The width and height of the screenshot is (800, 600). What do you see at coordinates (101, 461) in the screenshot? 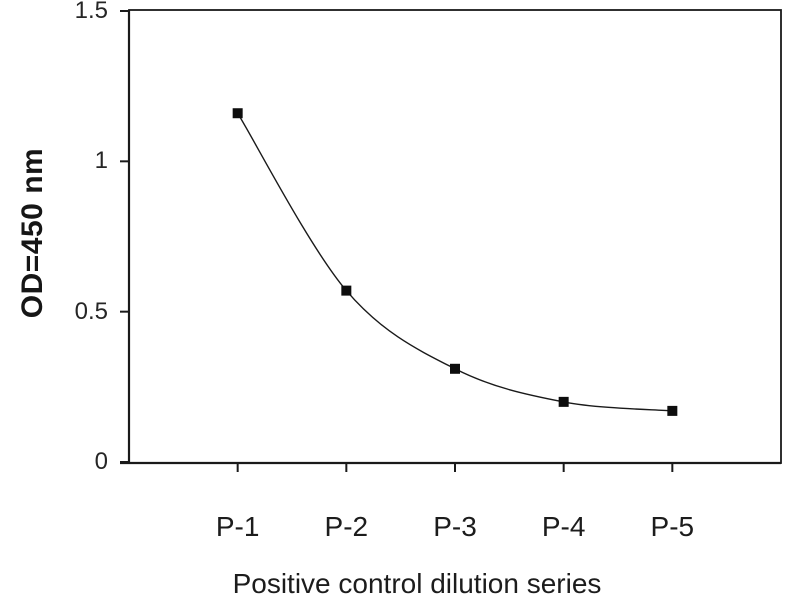
I see `y-tick-label: 0` at bounding box center [101, 461].